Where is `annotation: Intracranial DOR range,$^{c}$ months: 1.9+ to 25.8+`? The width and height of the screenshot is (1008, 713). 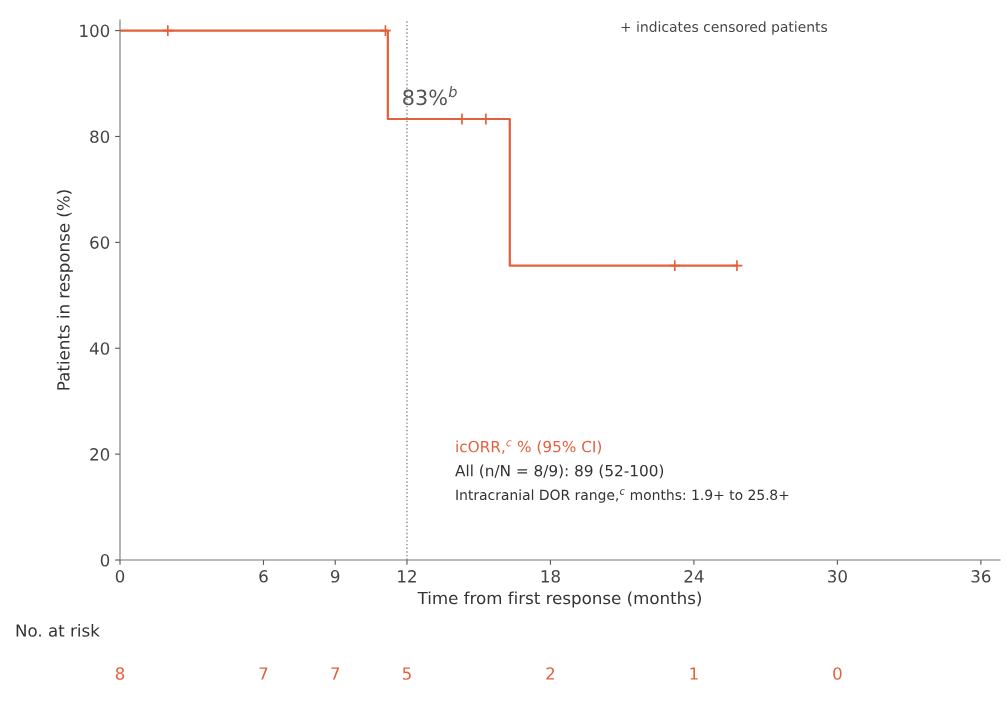
annotation: Intracranial DOR range,$^{c}$ months: 1.9+ to 25.8+ is located at coordinates (622, 496).